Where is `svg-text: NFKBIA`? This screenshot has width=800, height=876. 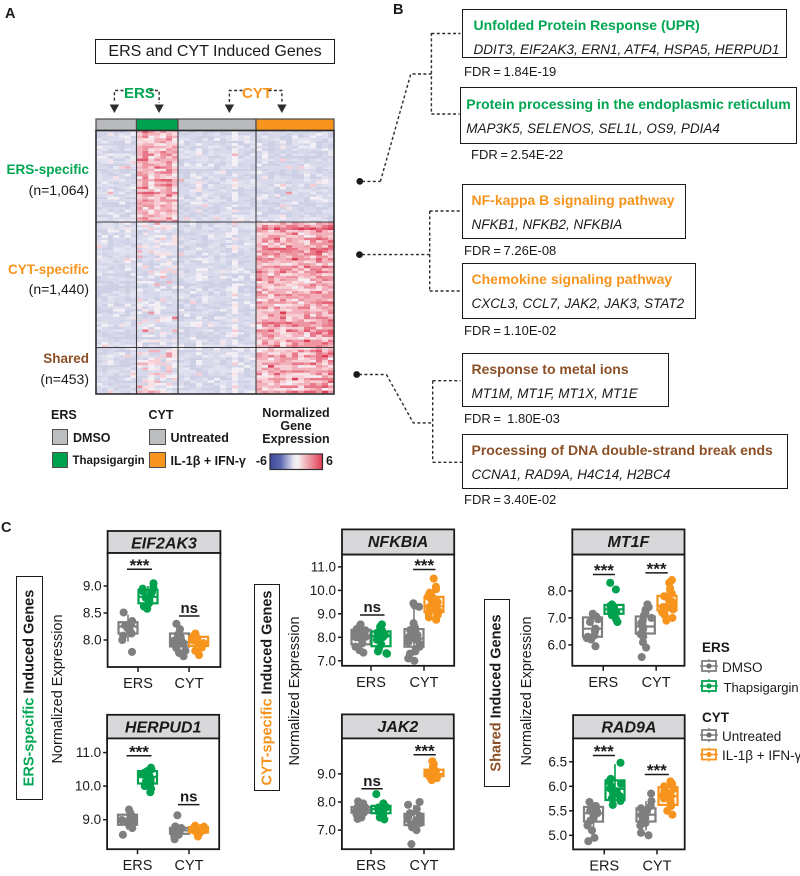
svg-text: NFKBIA is located at coordinates (398, 542).